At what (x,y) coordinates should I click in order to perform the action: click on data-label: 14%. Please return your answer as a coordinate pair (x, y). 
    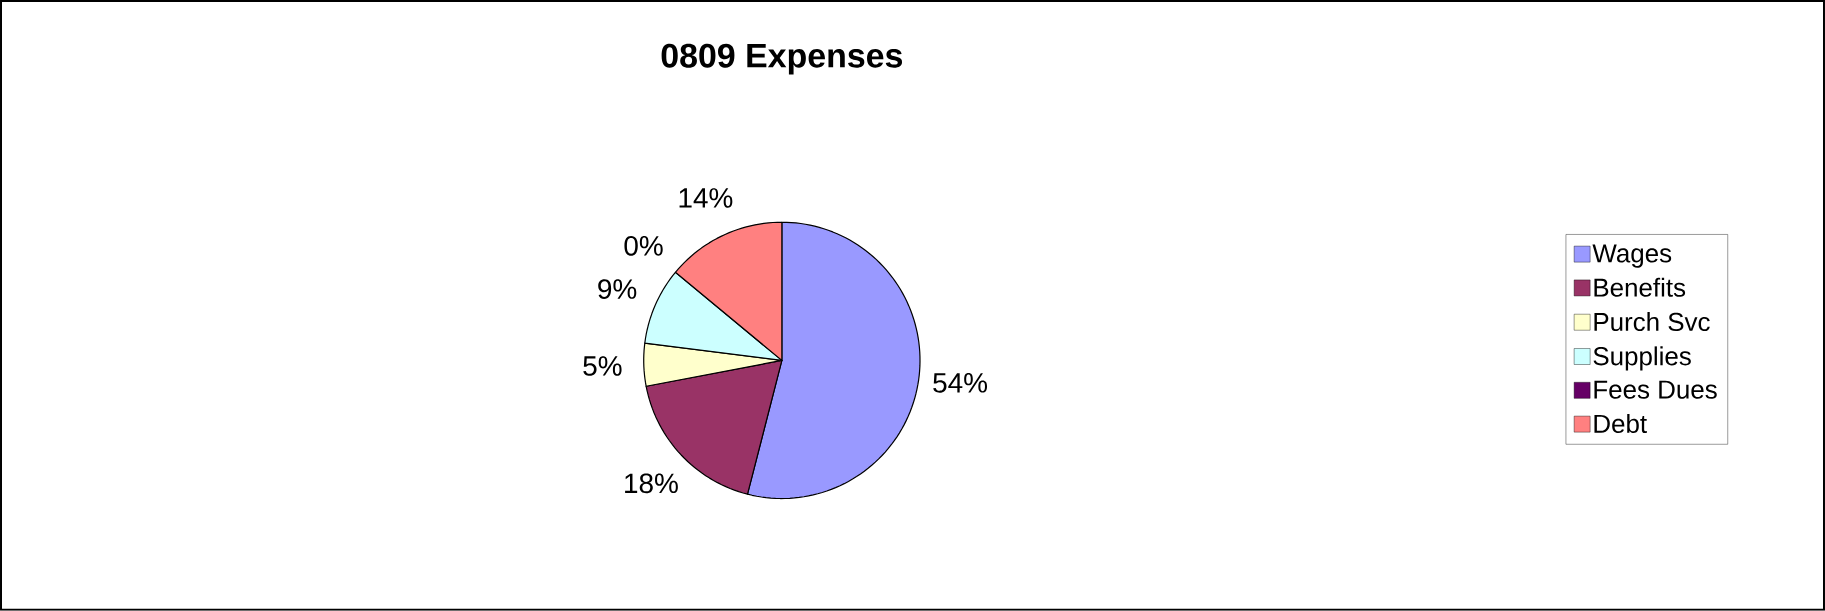
    Looking at the image, I should click on (706, 198).